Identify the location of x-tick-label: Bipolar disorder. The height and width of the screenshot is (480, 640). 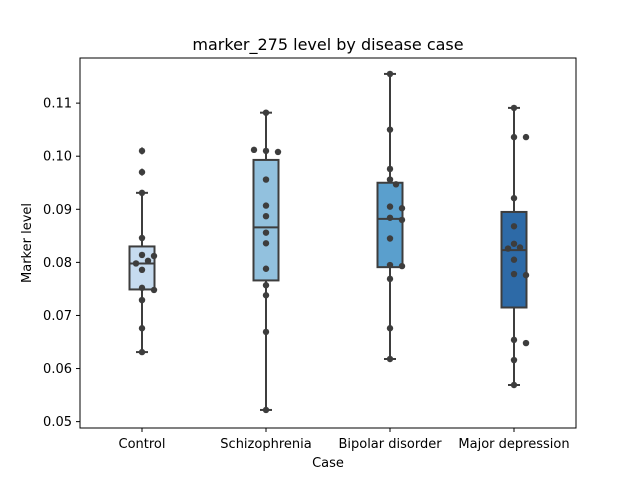
(390, 444).